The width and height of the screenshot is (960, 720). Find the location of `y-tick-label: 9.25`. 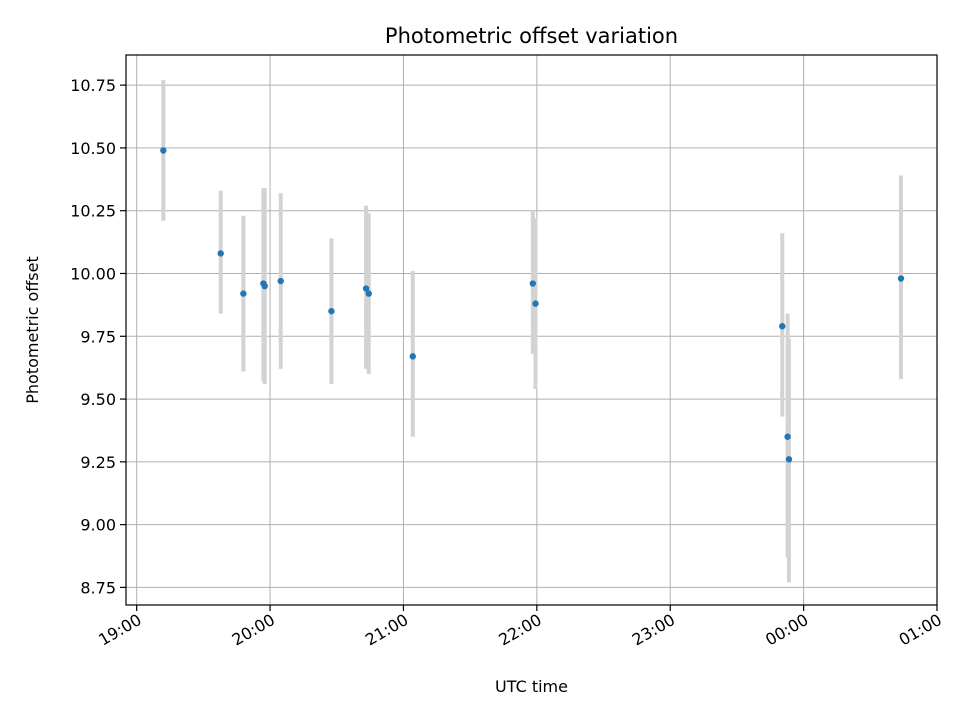

y-tick-label: 9.25 is located at coordinates (98, 462).